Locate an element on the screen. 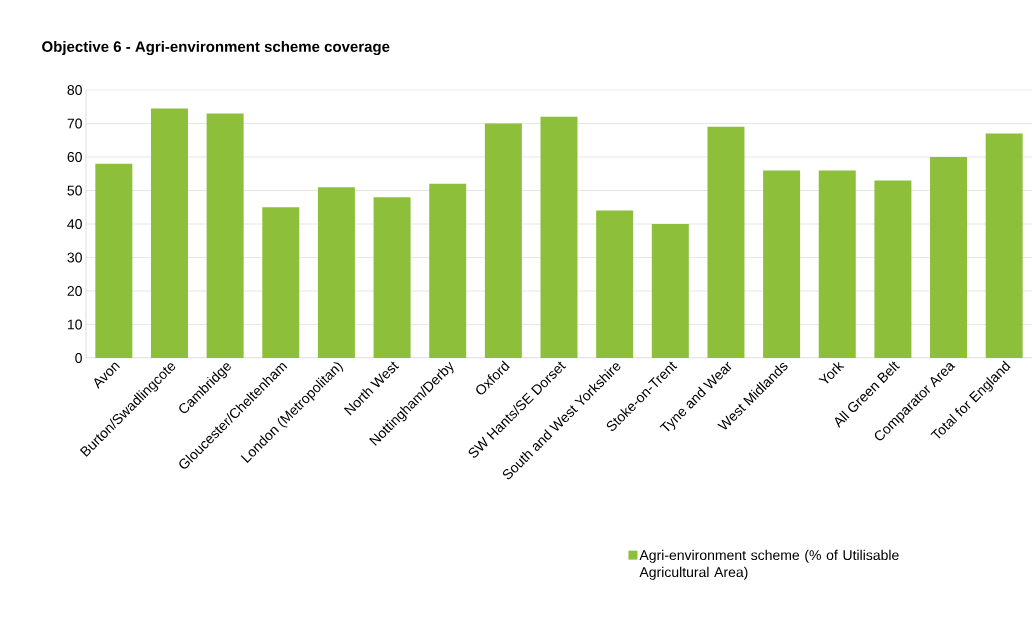  y-tick-label: 70 is located at coordinates (74, 123).